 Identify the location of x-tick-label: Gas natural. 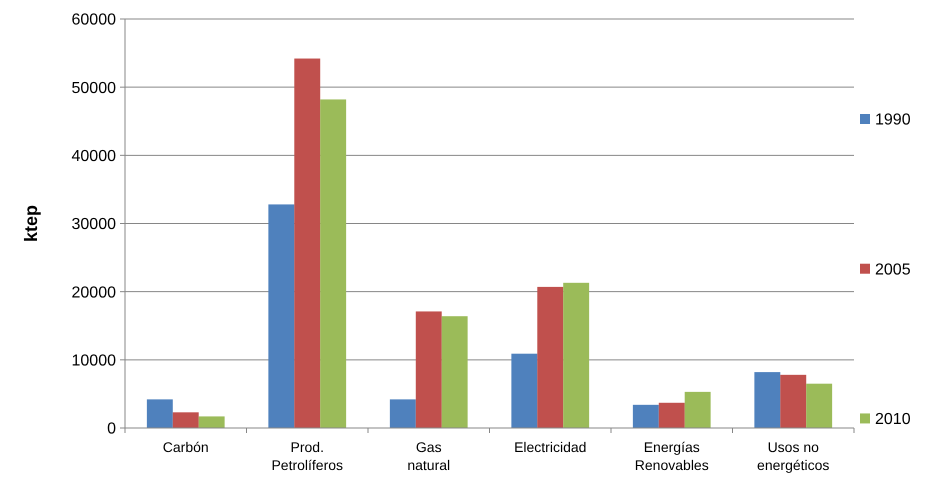
(428, 456).